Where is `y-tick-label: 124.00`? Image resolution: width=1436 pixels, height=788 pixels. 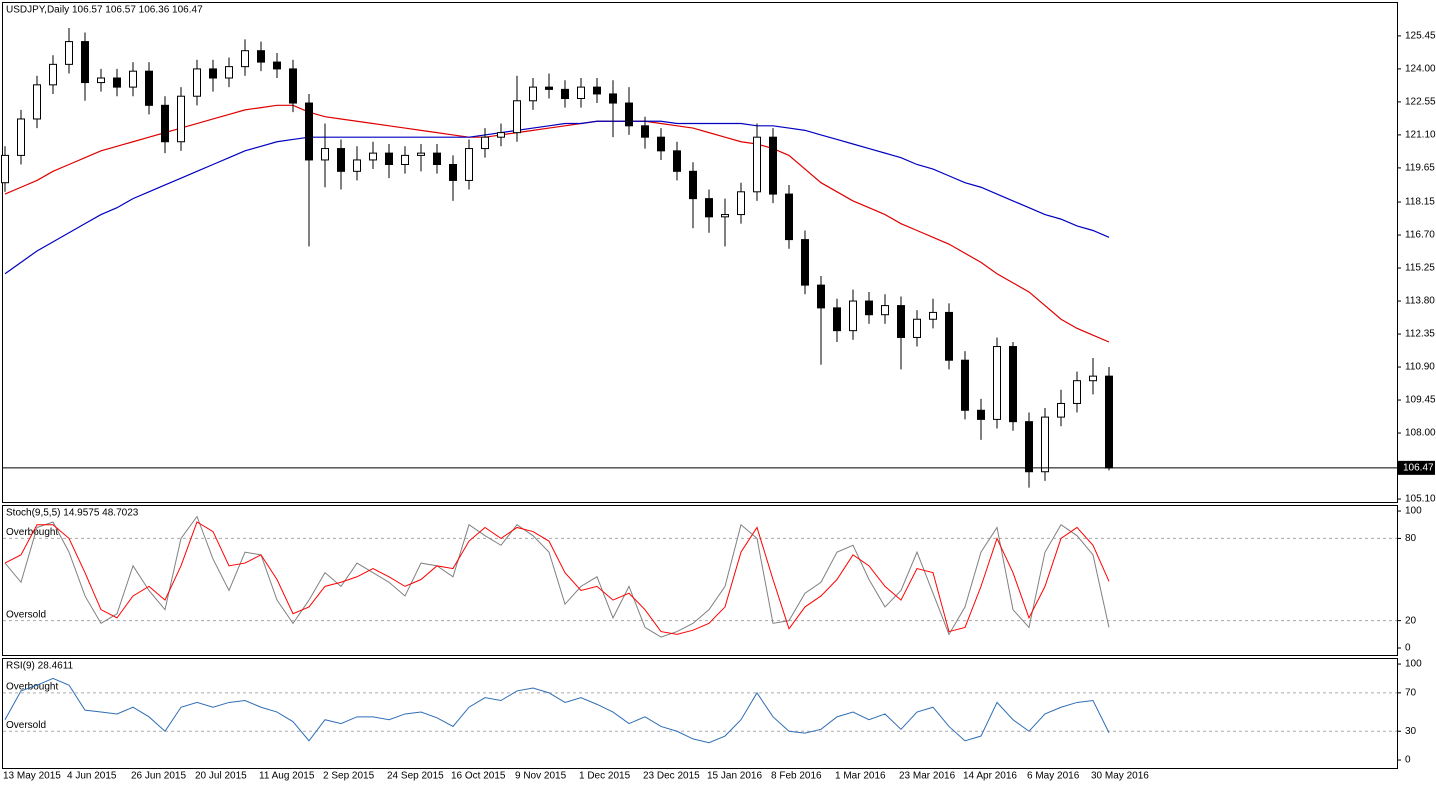
y-tick-label: 124.00 is located at coordinates (1420, 69).